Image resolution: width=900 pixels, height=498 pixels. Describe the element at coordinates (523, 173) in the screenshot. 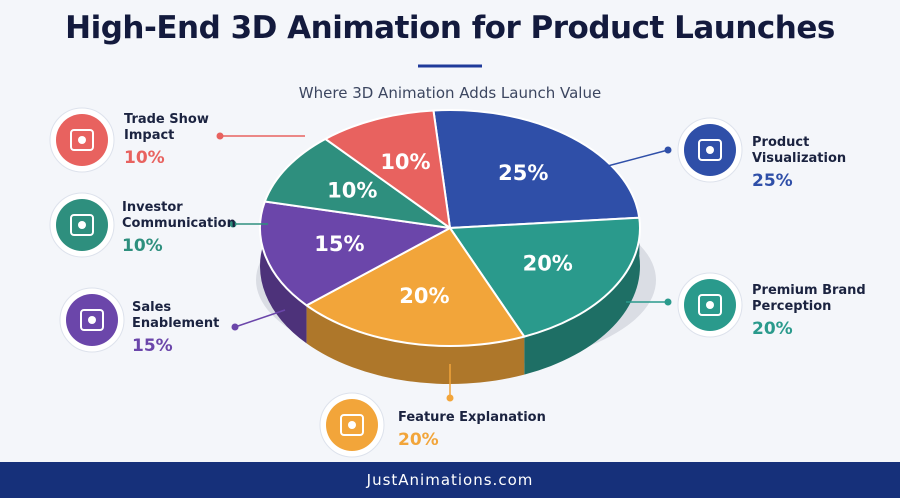

I see `slice-label: 25%` at that location.